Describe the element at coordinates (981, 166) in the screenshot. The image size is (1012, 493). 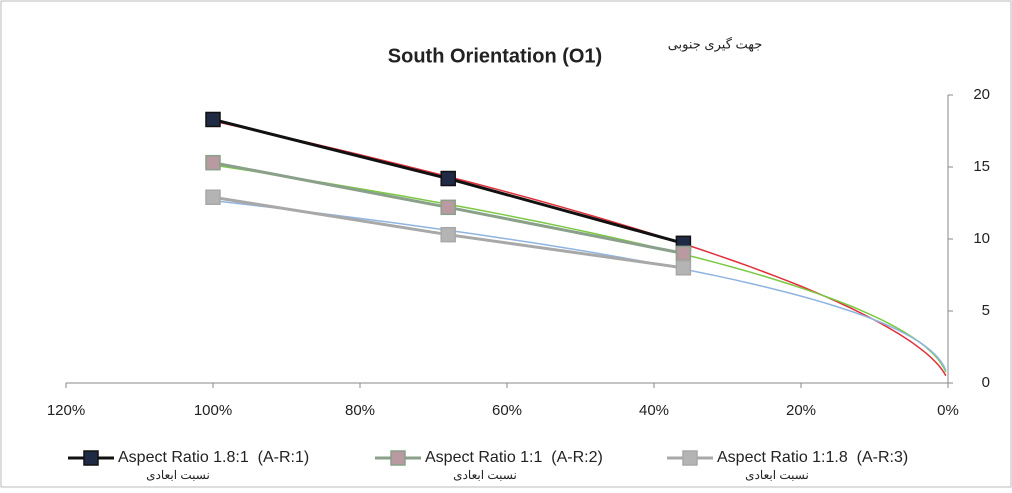
I see `y-tick-label: 15` at that location.